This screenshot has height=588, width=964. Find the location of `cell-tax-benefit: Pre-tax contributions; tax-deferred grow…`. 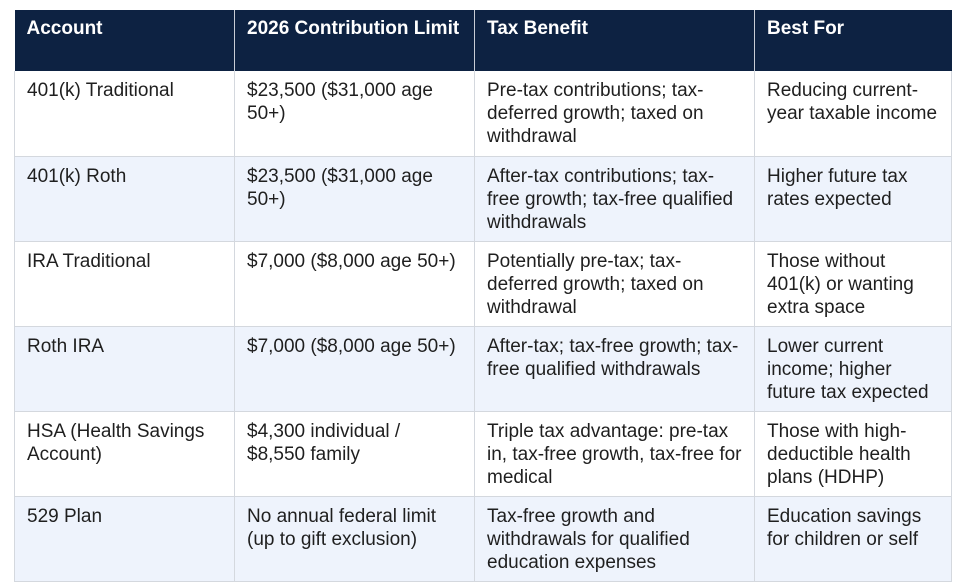

cell-tax-benefit: Pre-tax contributions; tax-deferred grow… is located at coordinates (614, 114).